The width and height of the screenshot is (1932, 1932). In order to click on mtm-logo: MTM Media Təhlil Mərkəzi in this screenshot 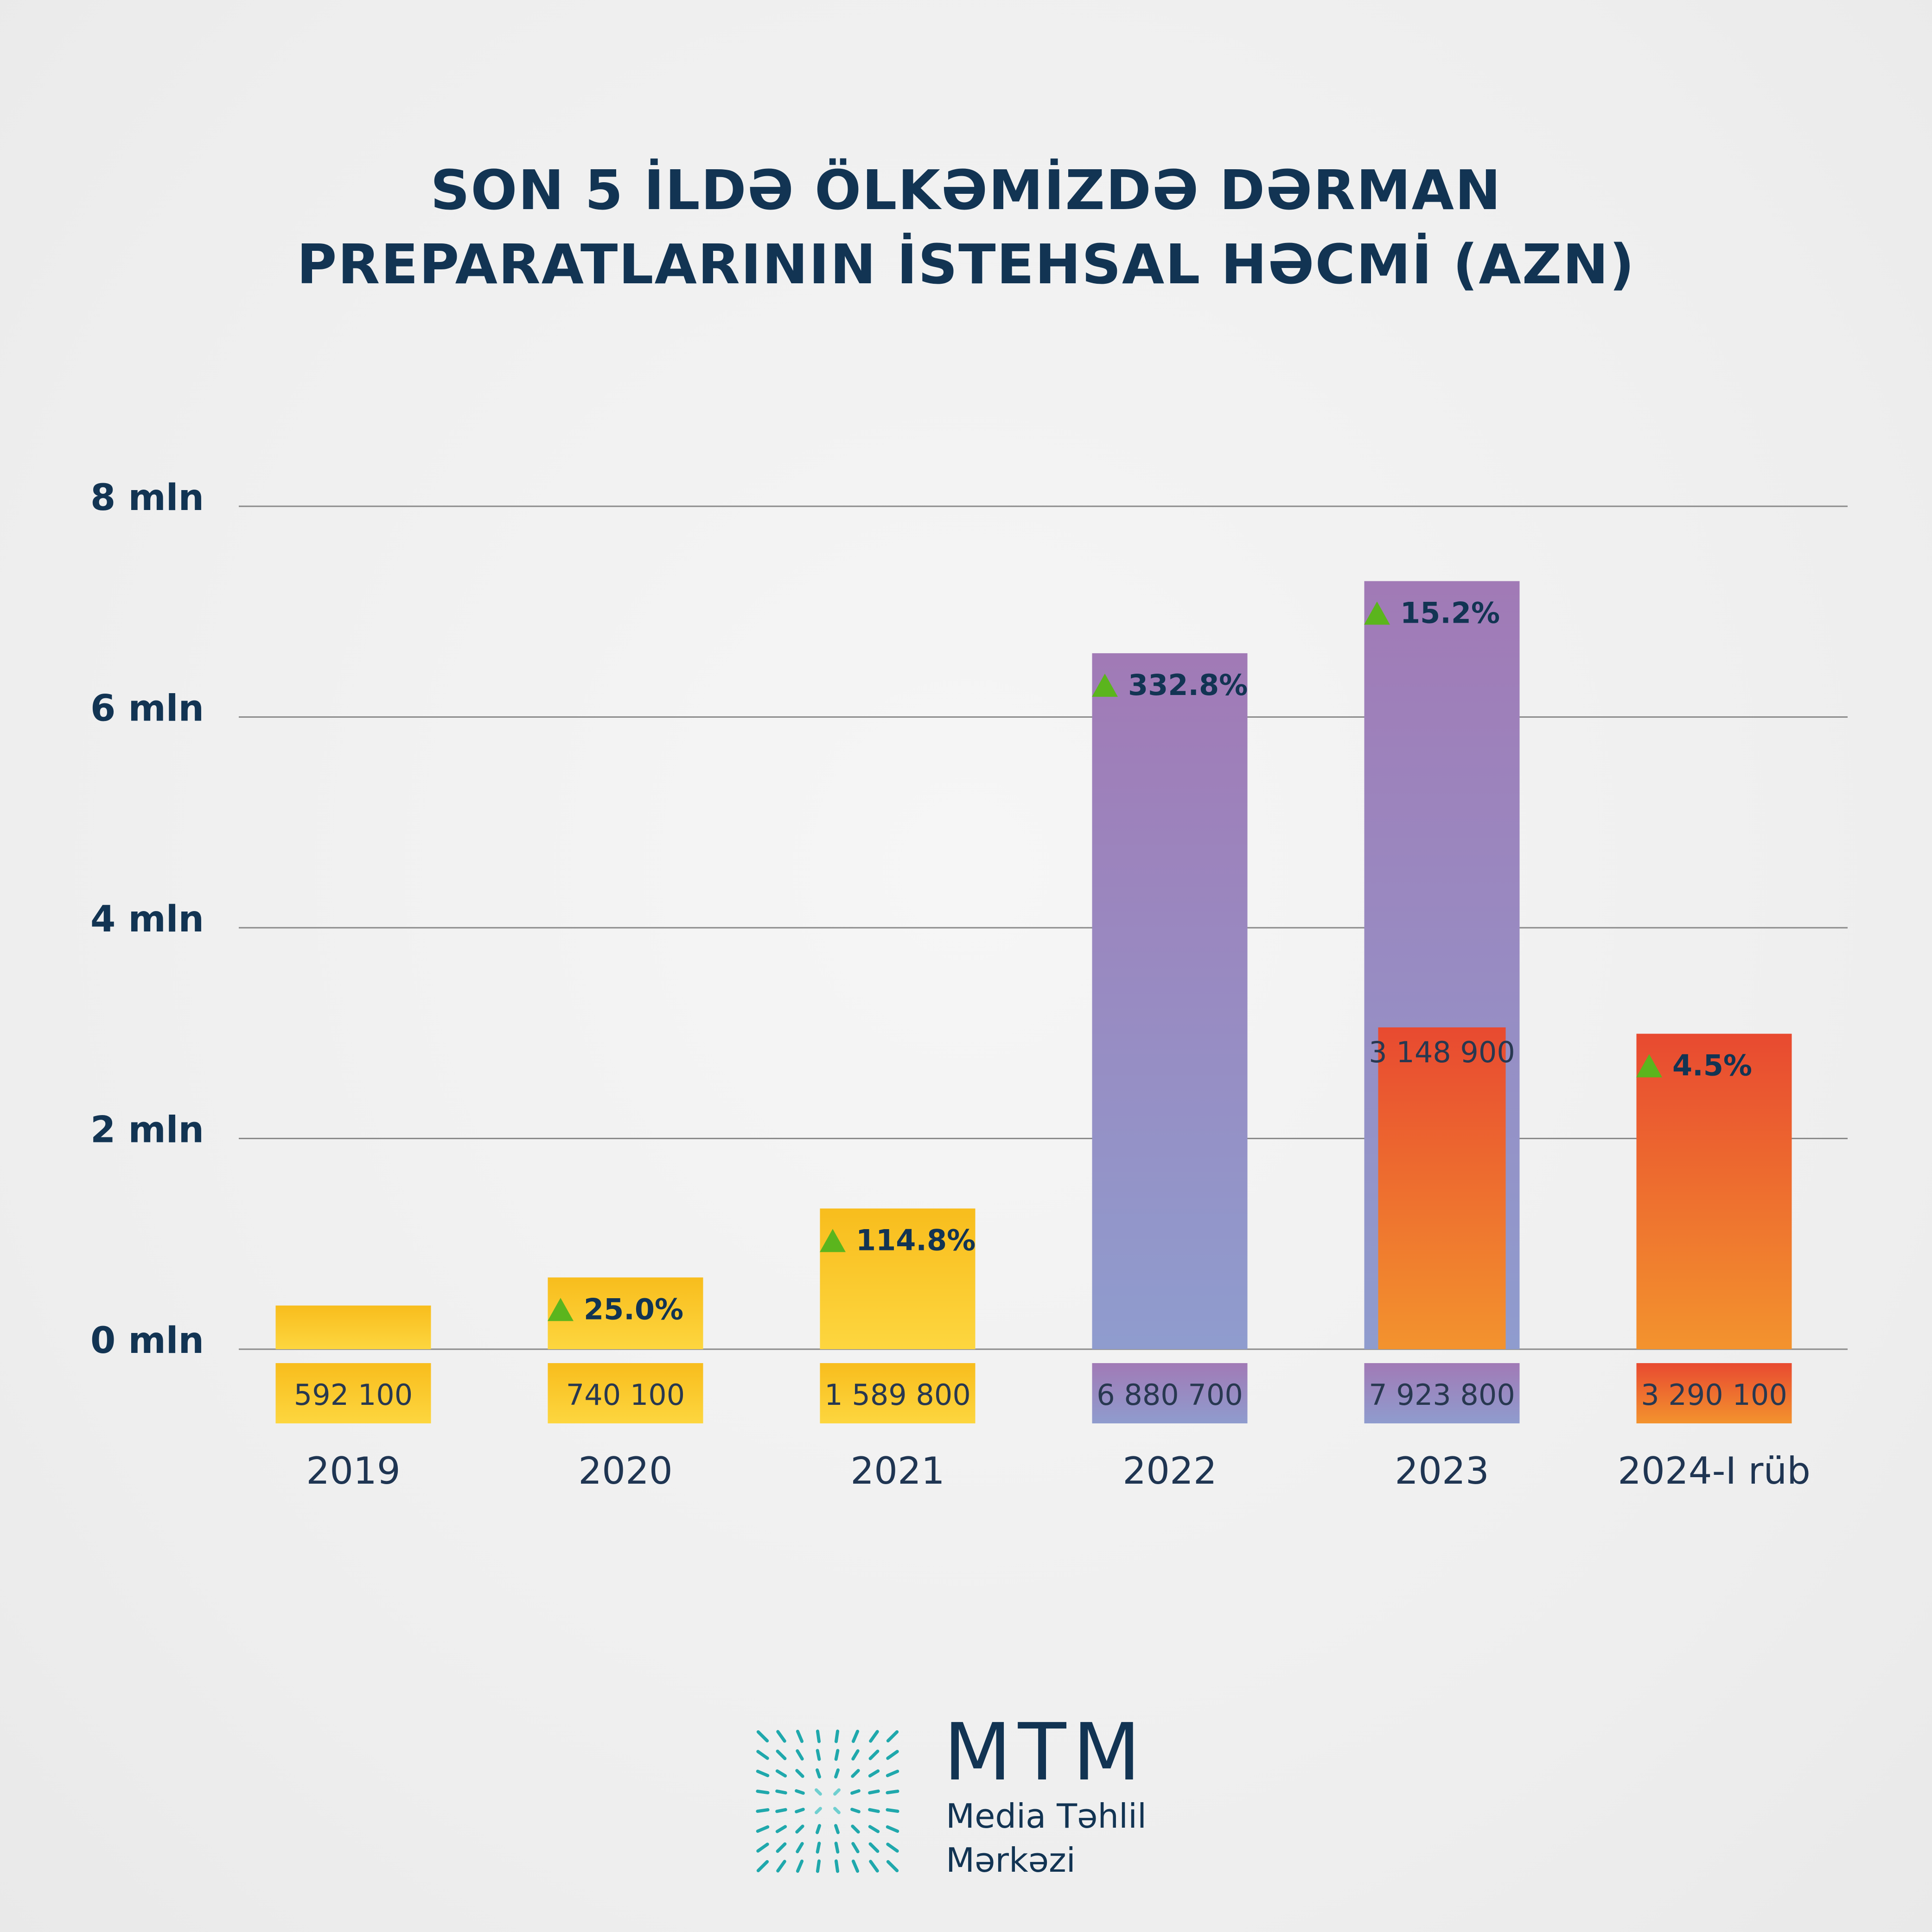, I will do `click(971, 1793)`.